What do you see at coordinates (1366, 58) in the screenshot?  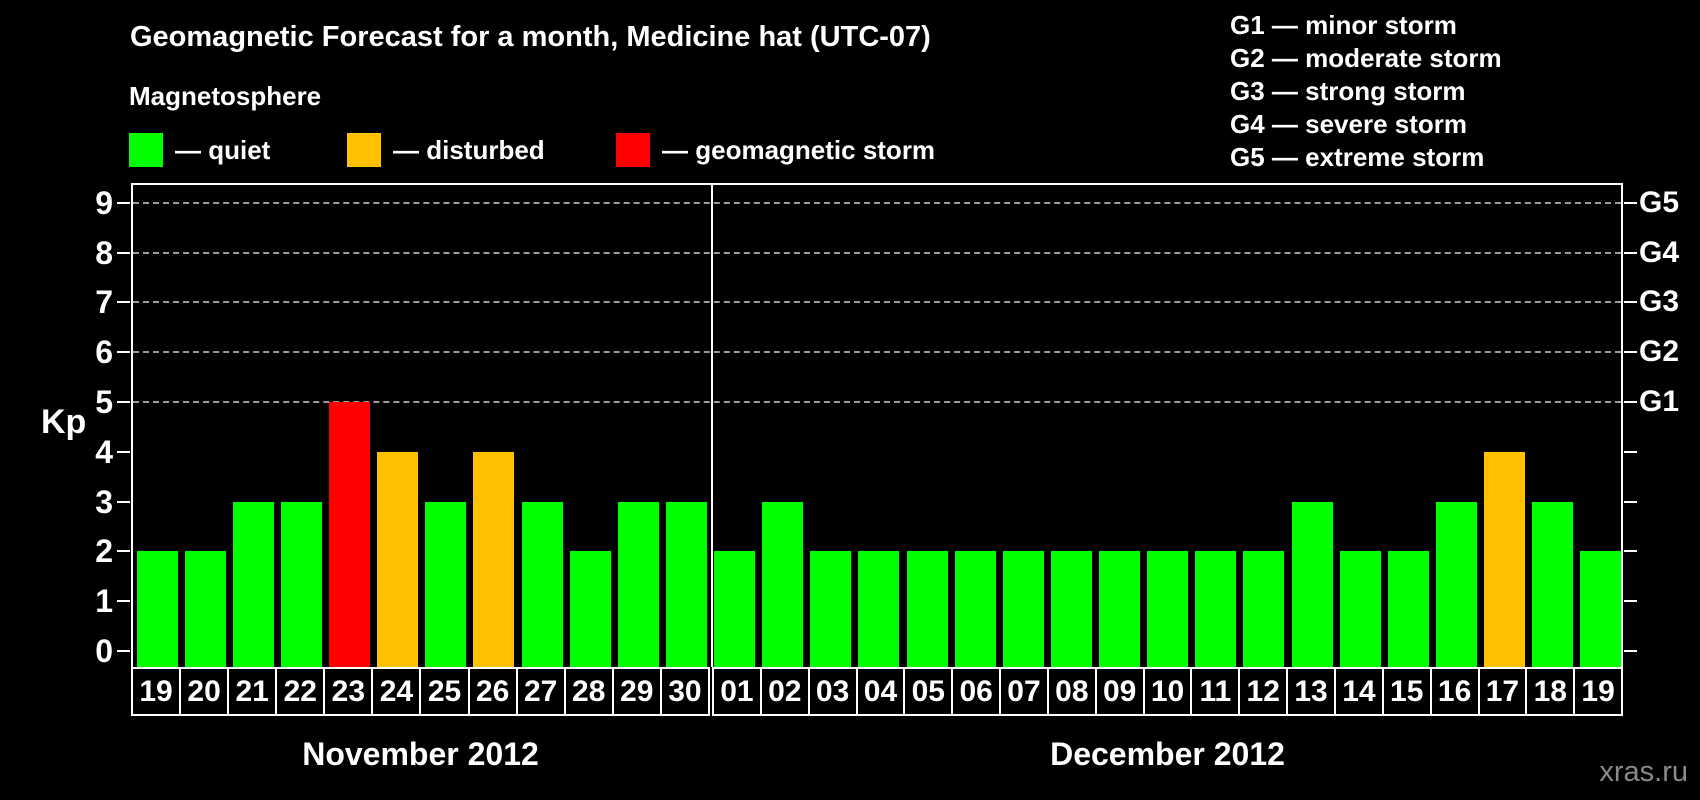 I see `g-legend-line: G2 — moderate storm` at bounding box center [1366, 58].